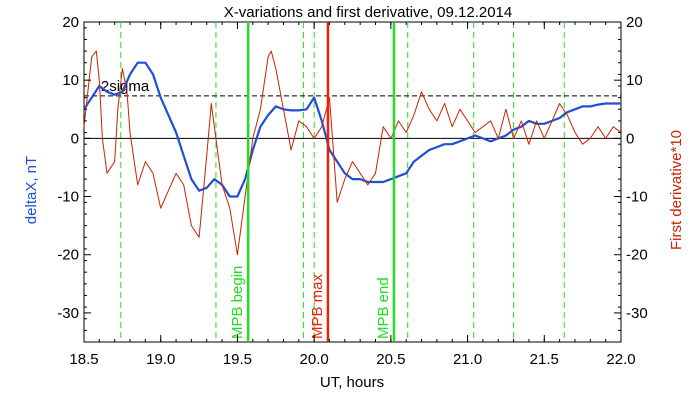  I want to click on y-tick-label-right: -10, so click(637, 197).